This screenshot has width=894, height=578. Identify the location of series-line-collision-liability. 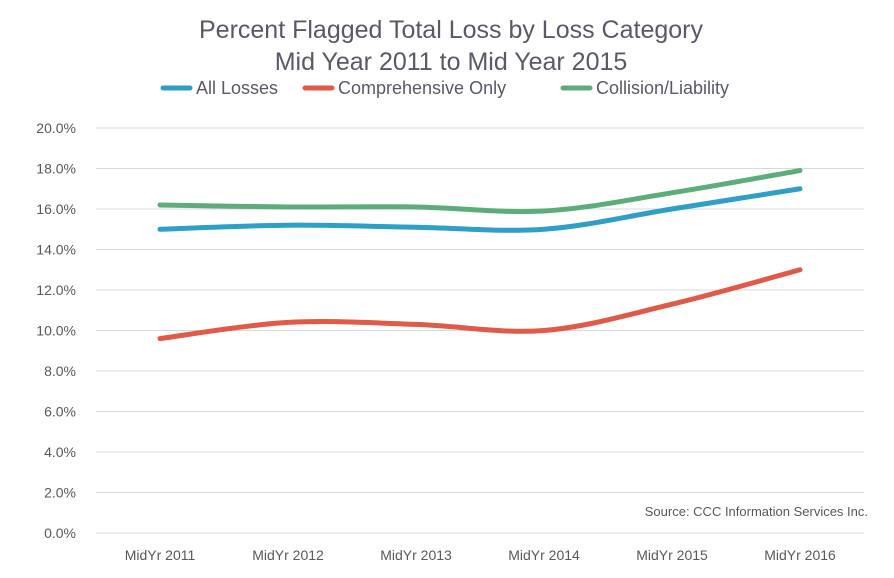
(480, 191).